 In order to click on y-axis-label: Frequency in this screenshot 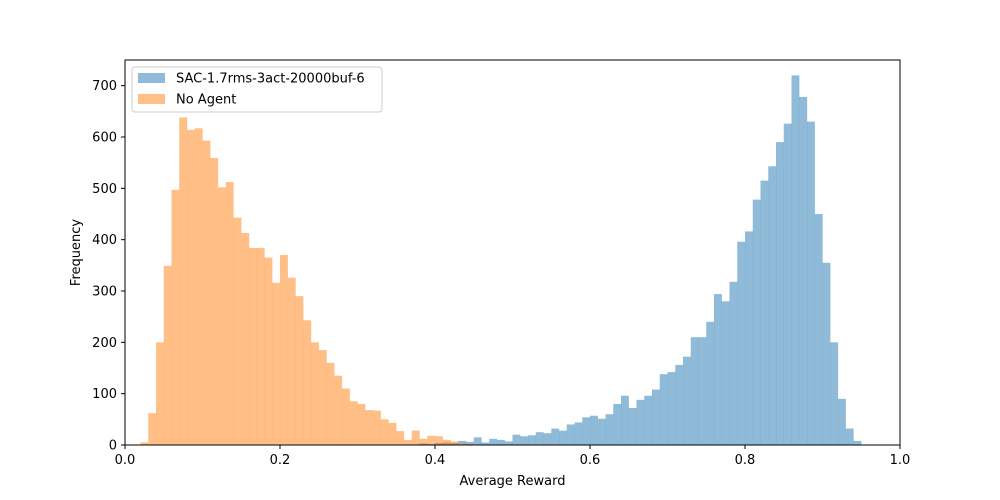, I will do `click(76, 252)`.